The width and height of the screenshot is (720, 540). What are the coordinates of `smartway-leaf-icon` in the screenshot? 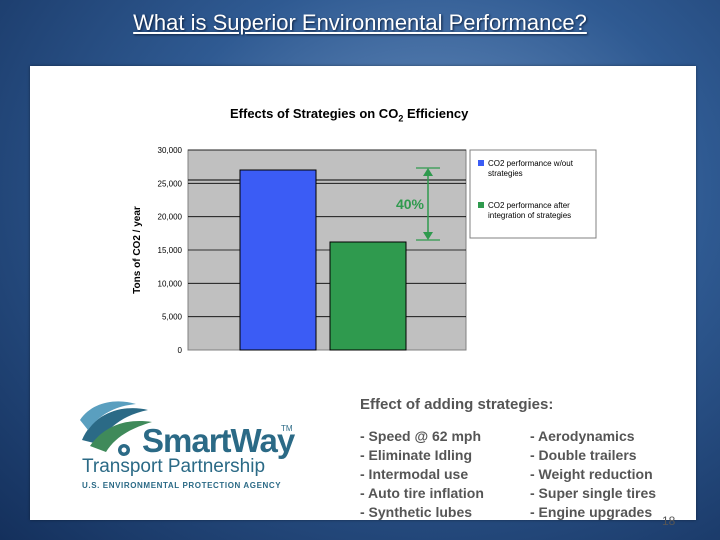 It's located at (116, 428).